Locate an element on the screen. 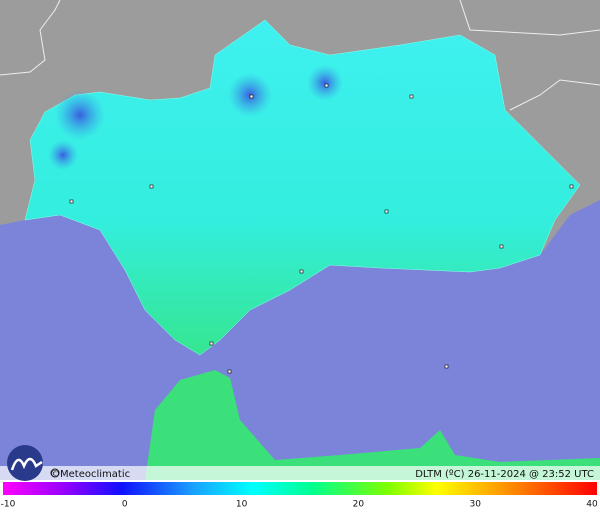 Image resolution: width=600 pixels, height=517 pixels. logo is located at coordinates (25, 463).